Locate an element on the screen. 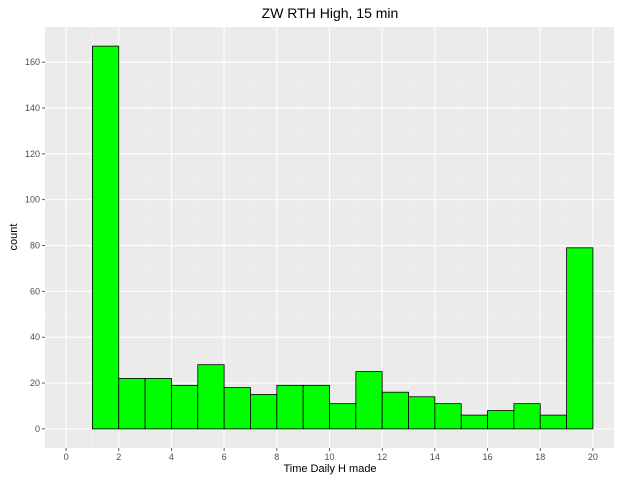 This screenshot has width=621, height=480. x-tick-label: 8 is located at coordinates (276, 457).